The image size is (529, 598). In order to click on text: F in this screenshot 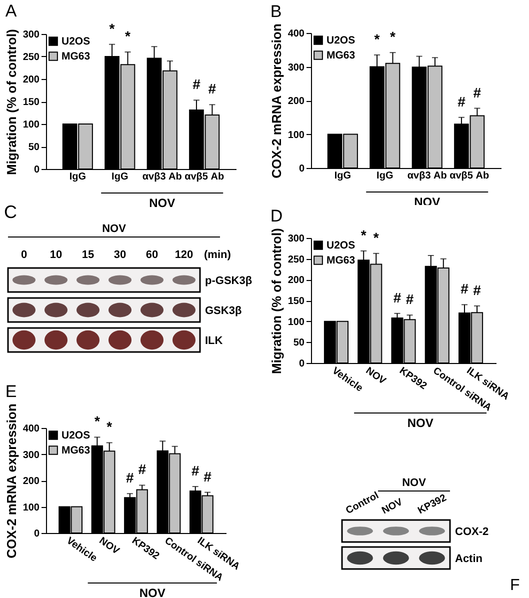, I will do `click(515, 585)`.